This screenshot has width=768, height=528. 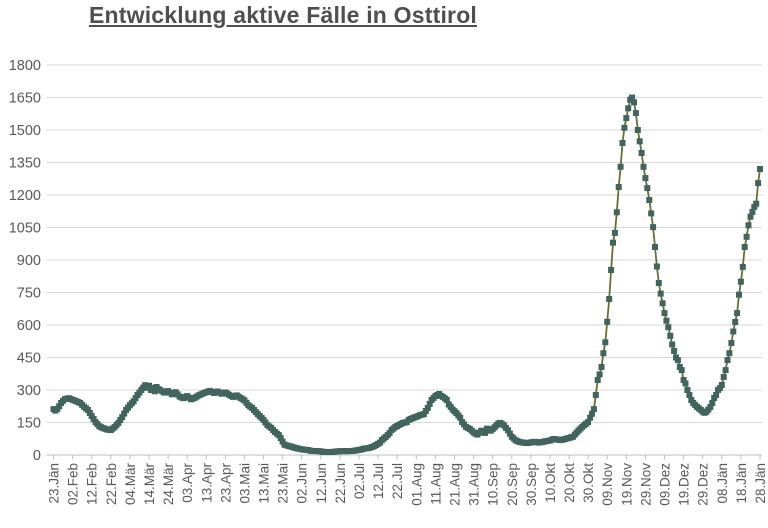 I want to click on x-axis-tick-label: 28.Jän, so click(x=760, y=483).